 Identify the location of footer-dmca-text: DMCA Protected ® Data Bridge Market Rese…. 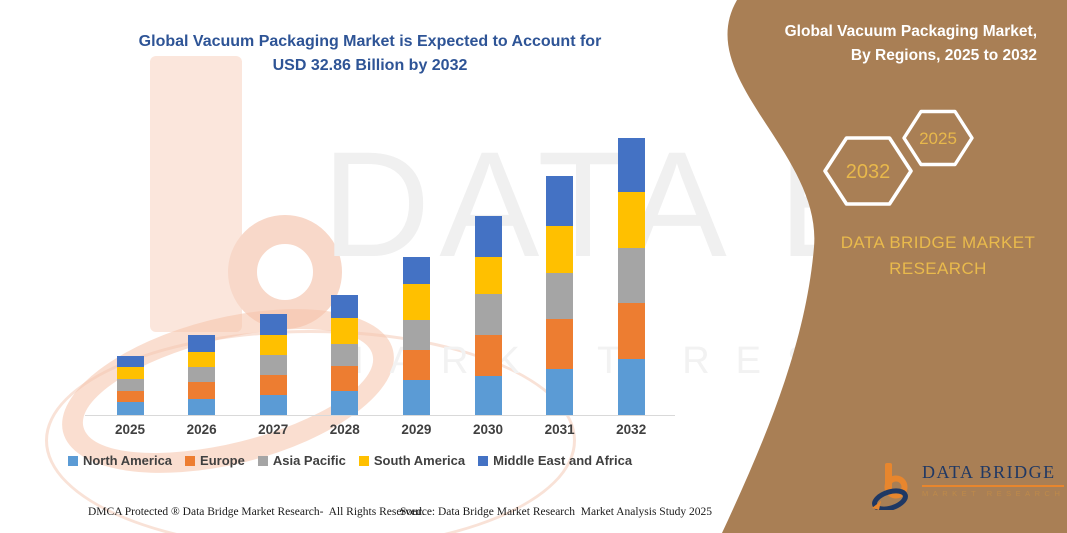
(256, 512).